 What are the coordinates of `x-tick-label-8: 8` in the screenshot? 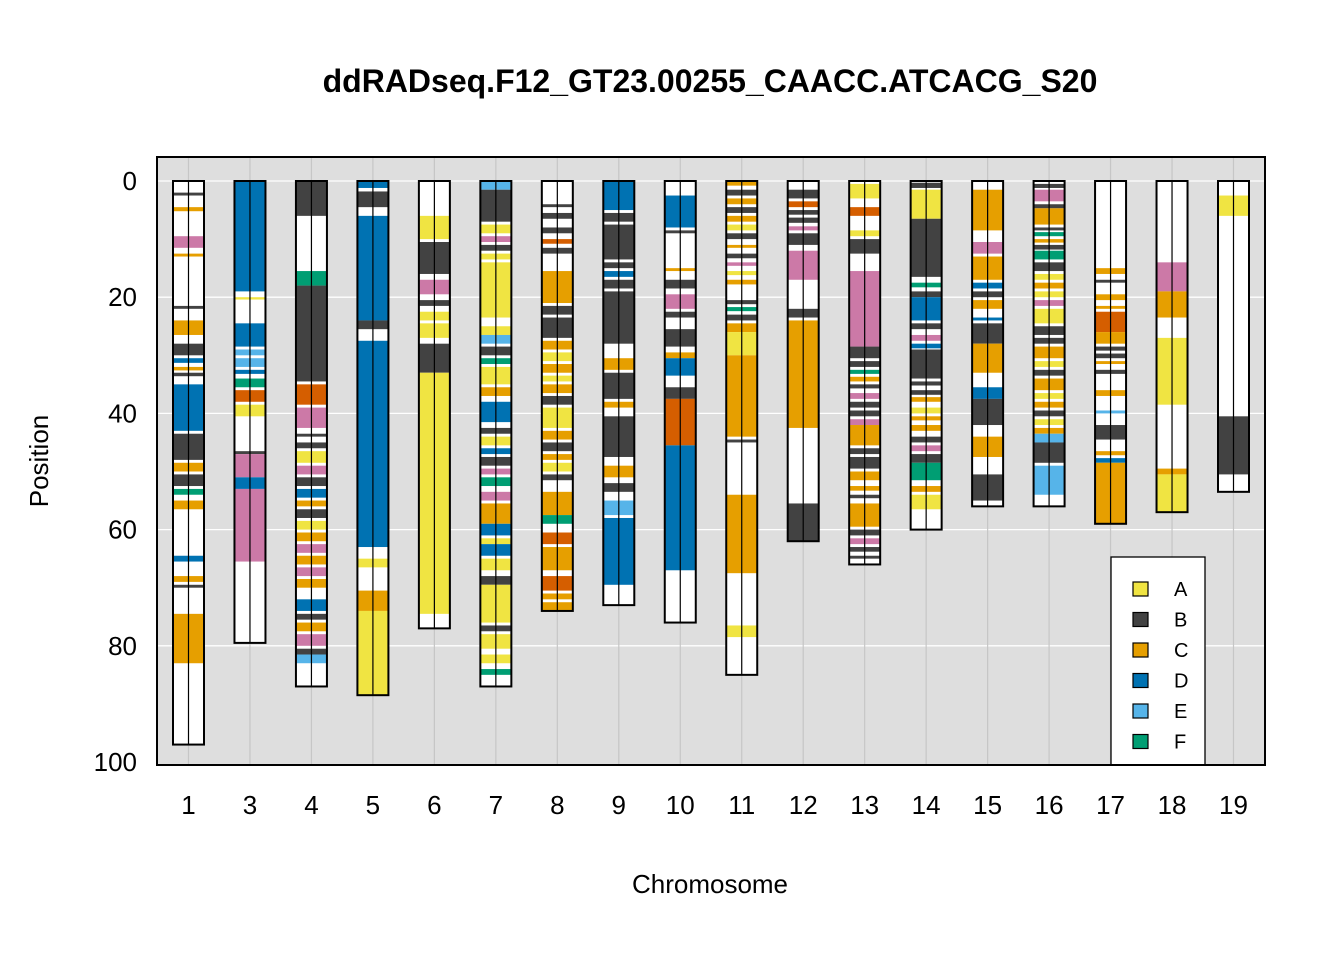 It's located at (557, 805).